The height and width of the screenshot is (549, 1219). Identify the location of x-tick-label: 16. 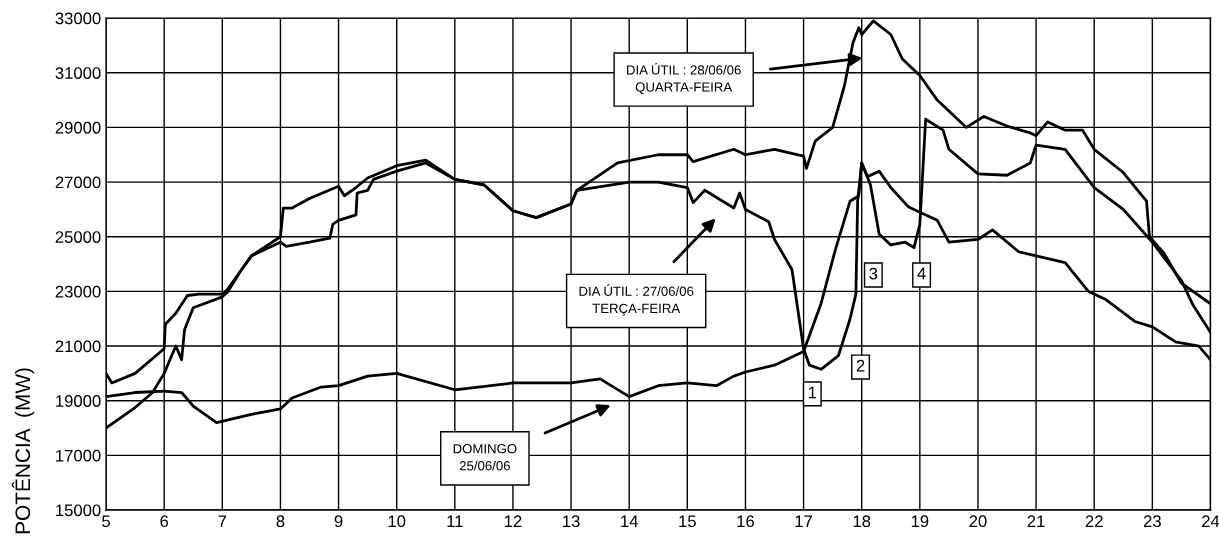
(745, 521).